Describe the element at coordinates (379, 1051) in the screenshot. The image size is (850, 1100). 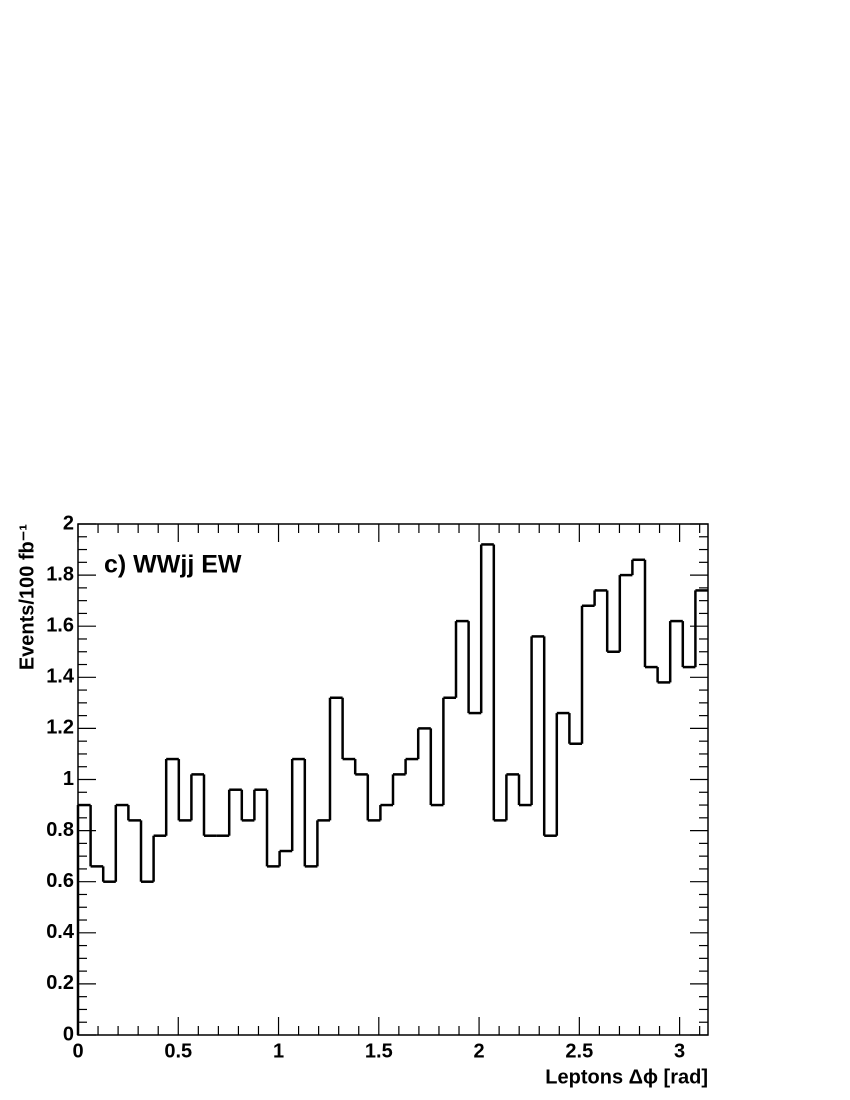
I see `x-tick-label: 1.5` at that location.